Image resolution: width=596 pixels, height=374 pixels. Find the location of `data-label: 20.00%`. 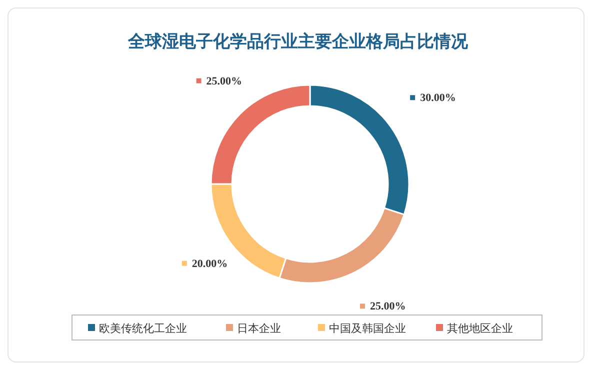

data-label: 20.00% is located at coordinates (210, 264).